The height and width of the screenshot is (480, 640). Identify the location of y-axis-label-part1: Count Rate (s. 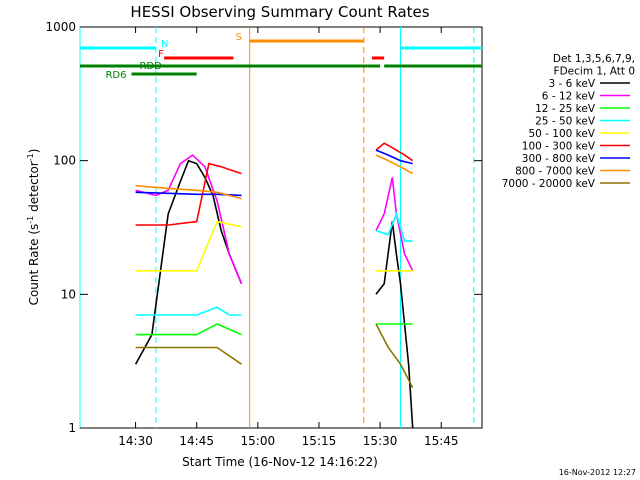
(34, 265).